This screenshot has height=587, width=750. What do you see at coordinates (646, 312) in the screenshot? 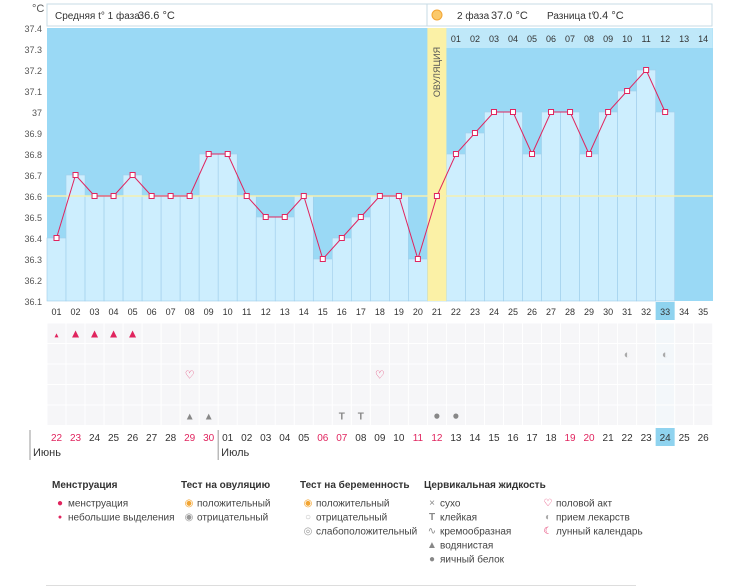
I see `cycle-day-label: 32` at bounding box center [646, 312].